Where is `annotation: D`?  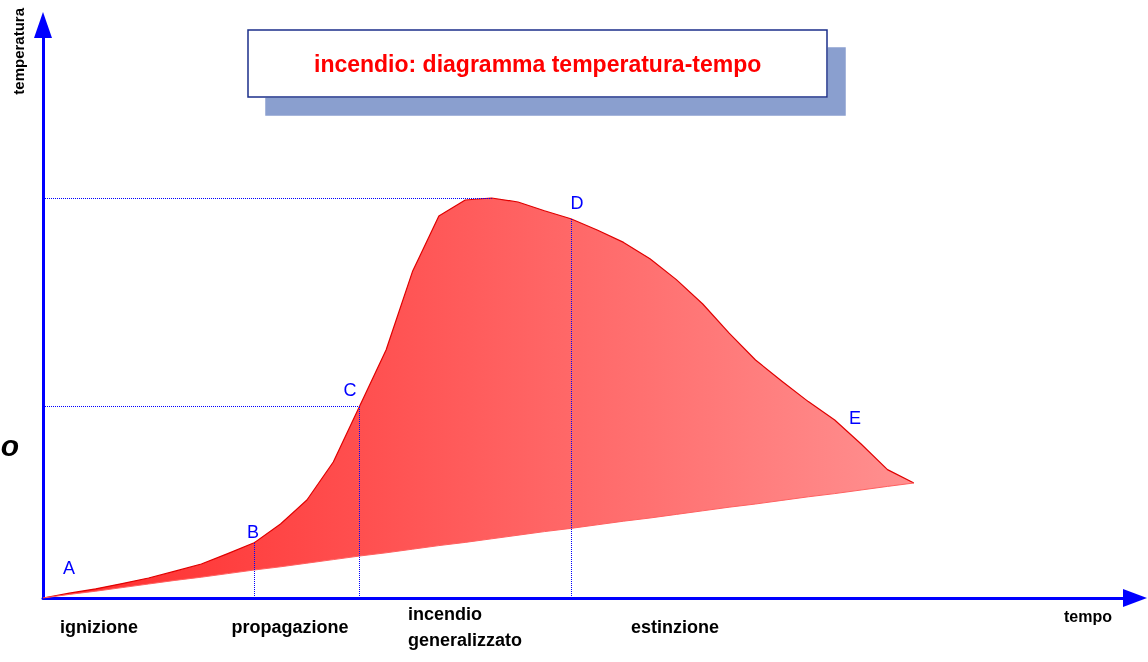
annotation: D is located at coordinates (577, 203).